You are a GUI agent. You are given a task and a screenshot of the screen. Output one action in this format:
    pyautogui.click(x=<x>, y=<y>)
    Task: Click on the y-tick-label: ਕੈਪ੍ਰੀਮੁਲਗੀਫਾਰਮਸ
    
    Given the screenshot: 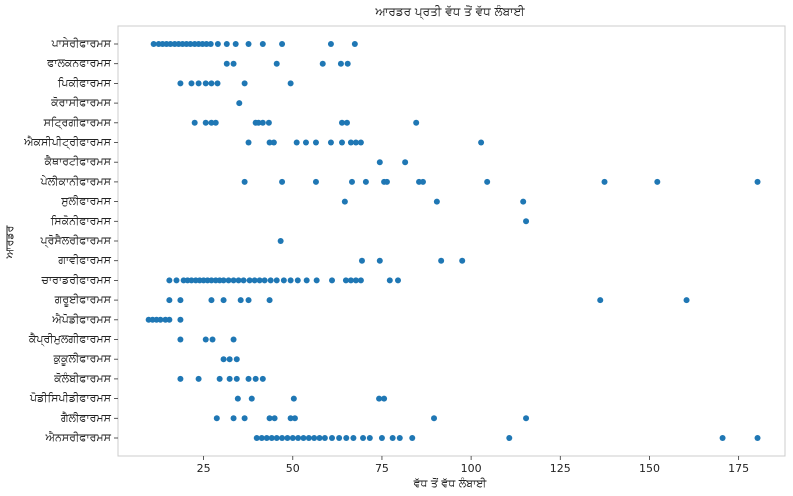 What is the action you would take?
    pyautogui.click(x=70, y=339)
    